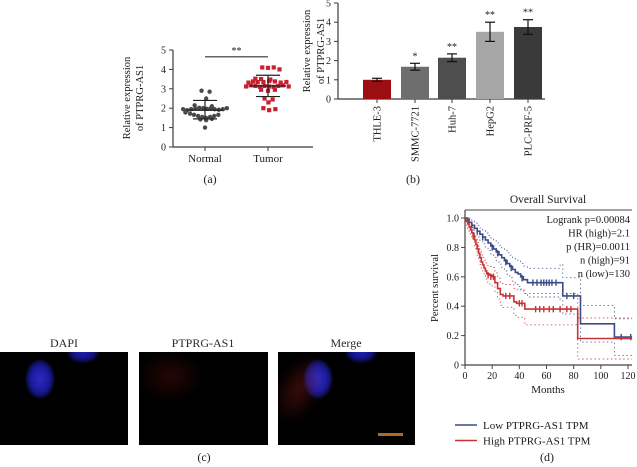 Image resolution: width=637 pixels, height=467 pixels. Describe the element at coordinates (604, 274) in the screenshot. I see `d-annotation: n (low)=130` at that location.